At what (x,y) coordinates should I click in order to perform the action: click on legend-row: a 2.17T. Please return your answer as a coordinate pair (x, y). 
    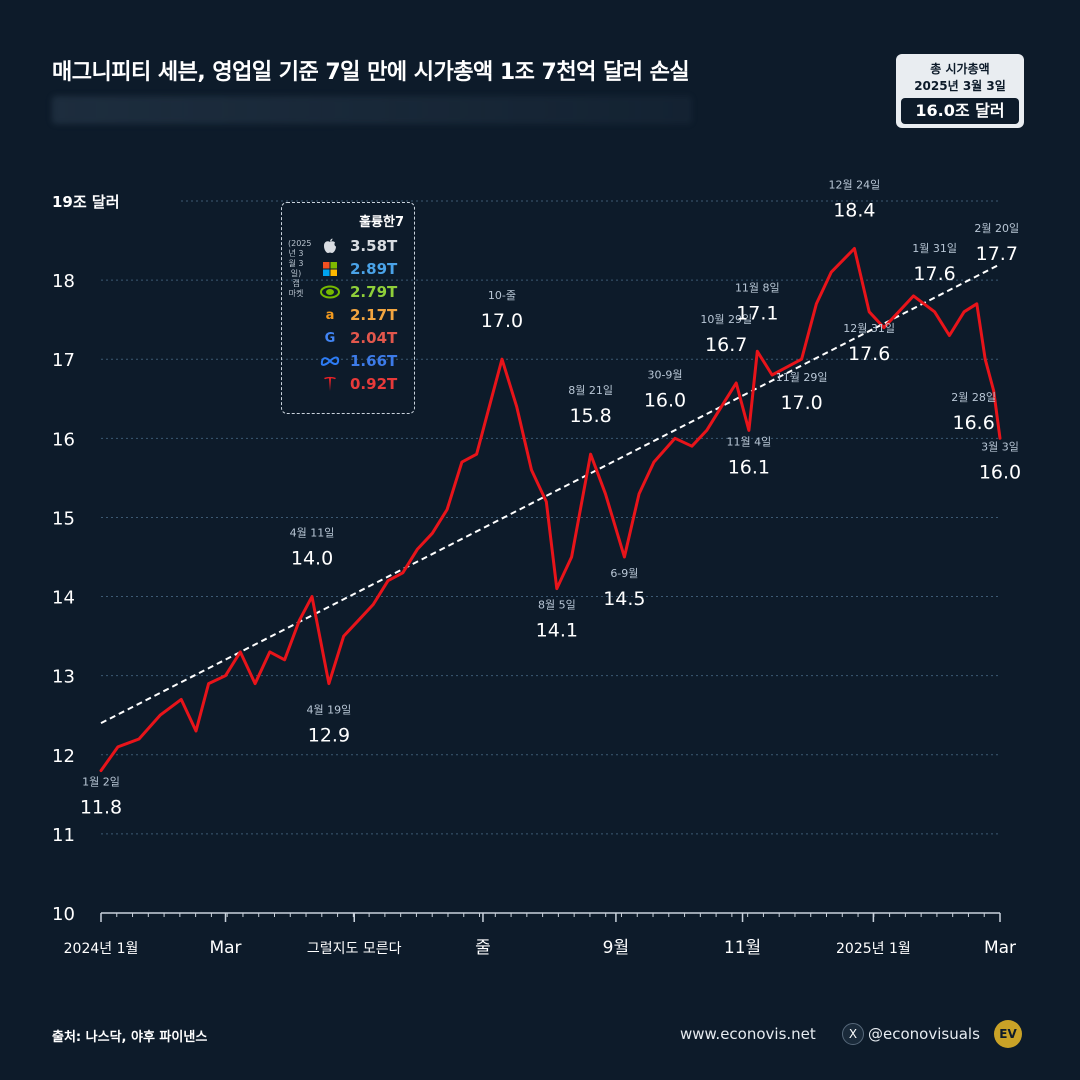
    Looking at the image, I should click on (359, 315).